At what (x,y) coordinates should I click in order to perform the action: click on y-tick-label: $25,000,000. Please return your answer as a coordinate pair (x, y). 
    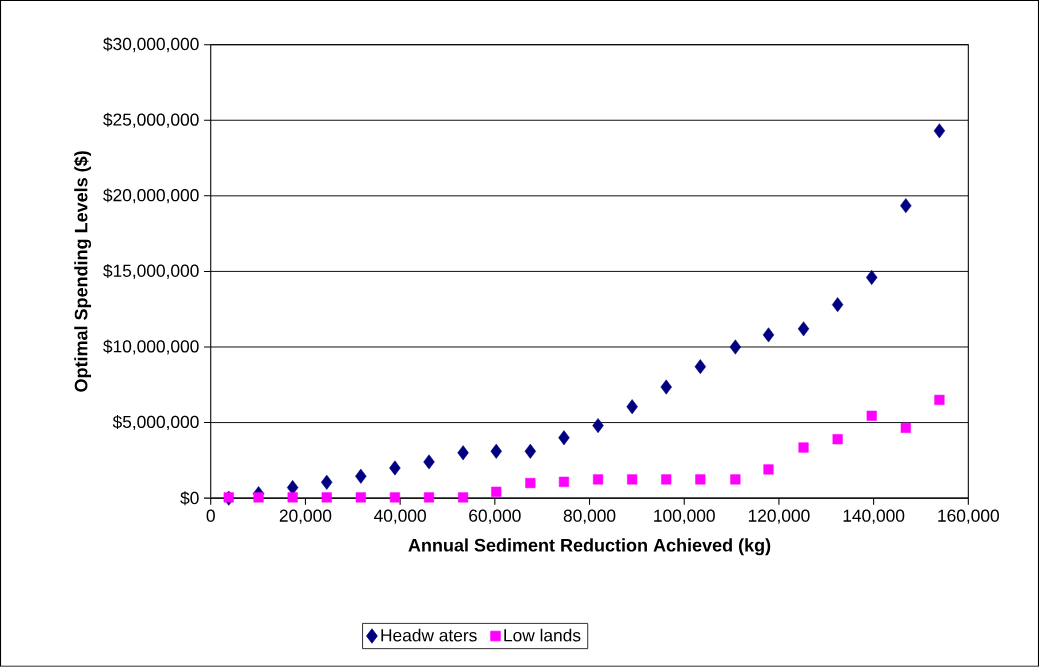
    Looking at the image, I should click on (151, 120).